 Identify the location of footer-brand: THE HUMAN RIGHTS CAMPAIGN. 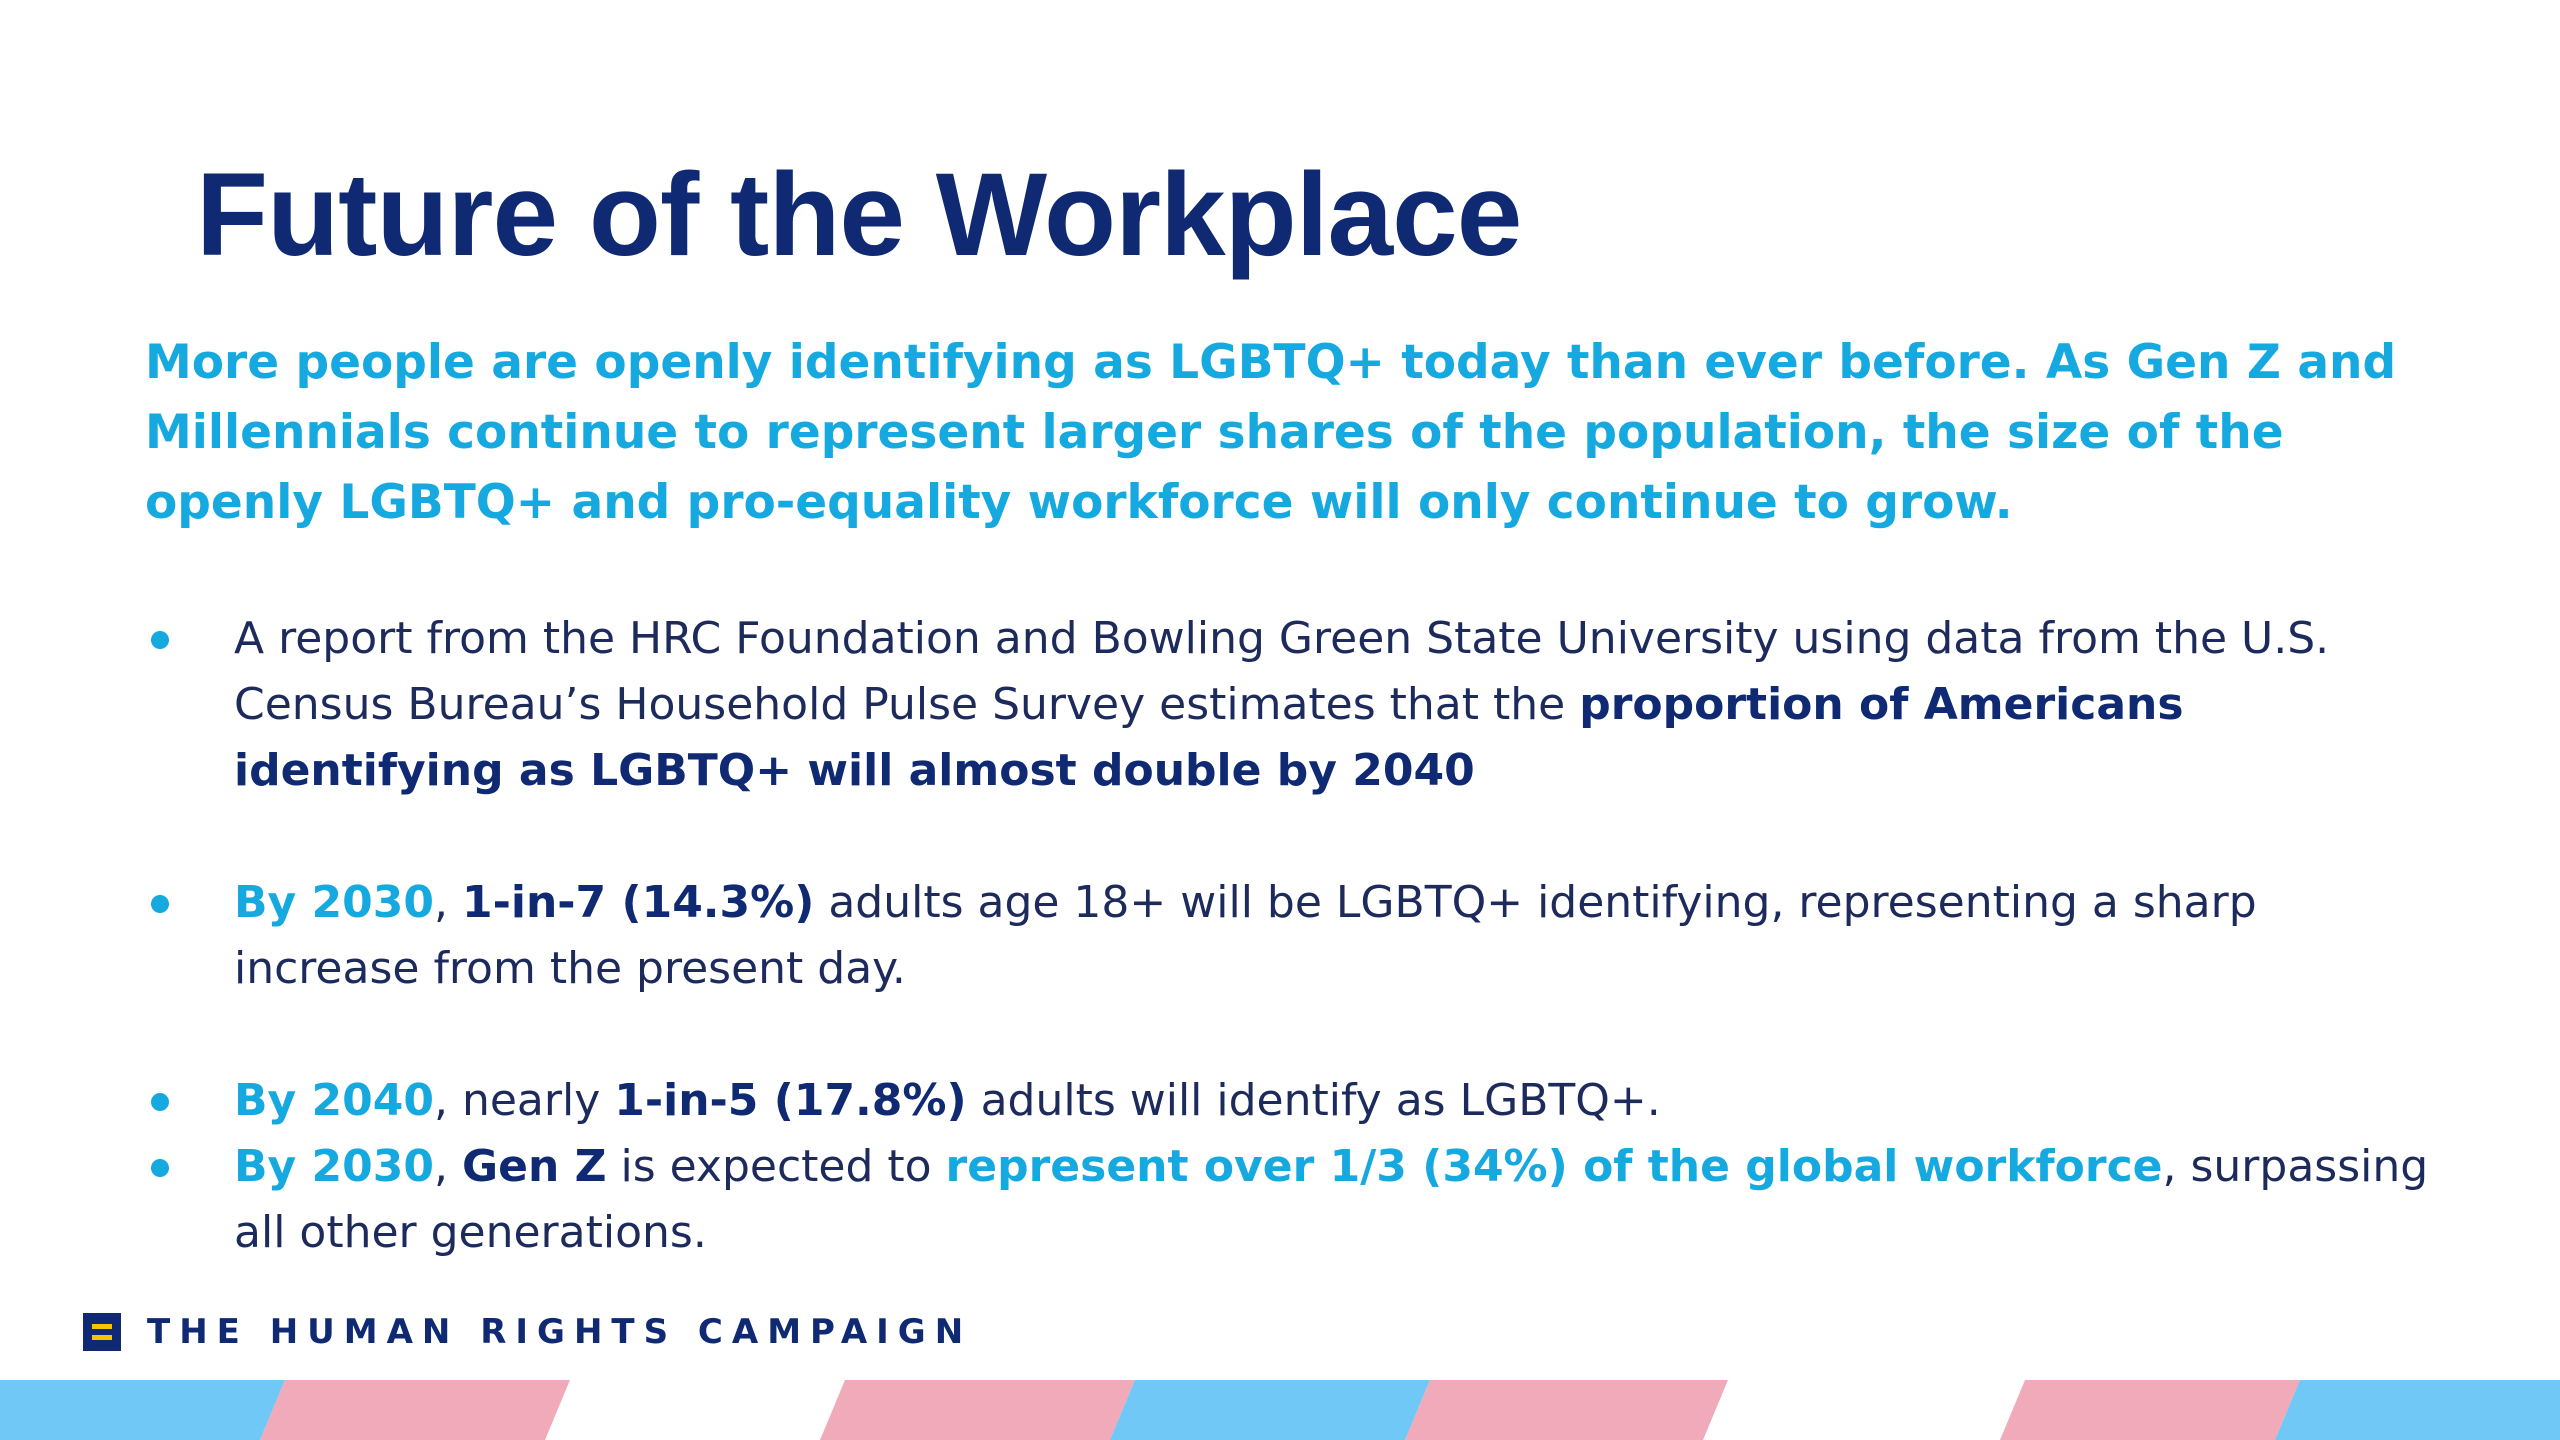
(527, 1332).